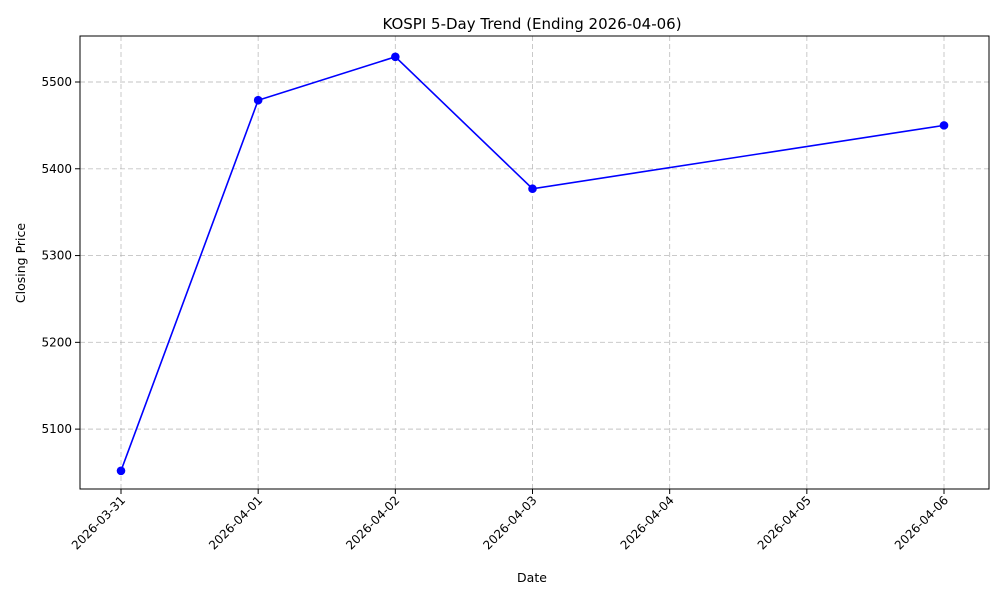 Image resolution: width=1000 pixels, height=600 pixels. What do you see at coordinates (56, 429) in the screenshot?
I see `y-tick-label: 5100` at bounding box center [56, 429].